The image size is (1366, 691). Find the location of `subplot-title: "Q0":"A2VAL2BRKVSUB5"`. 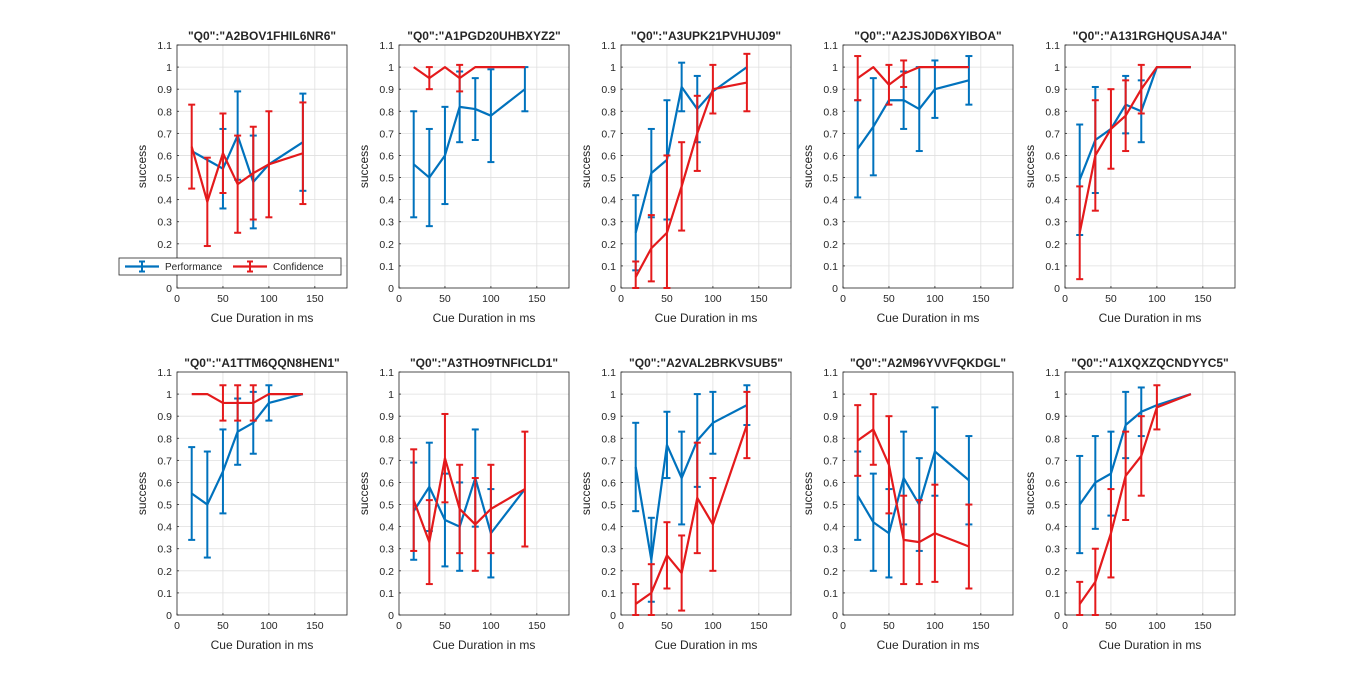

subplot-title: "Q0":"A2VAL2BRKVSUB5" is located at coordinates (706, 363).